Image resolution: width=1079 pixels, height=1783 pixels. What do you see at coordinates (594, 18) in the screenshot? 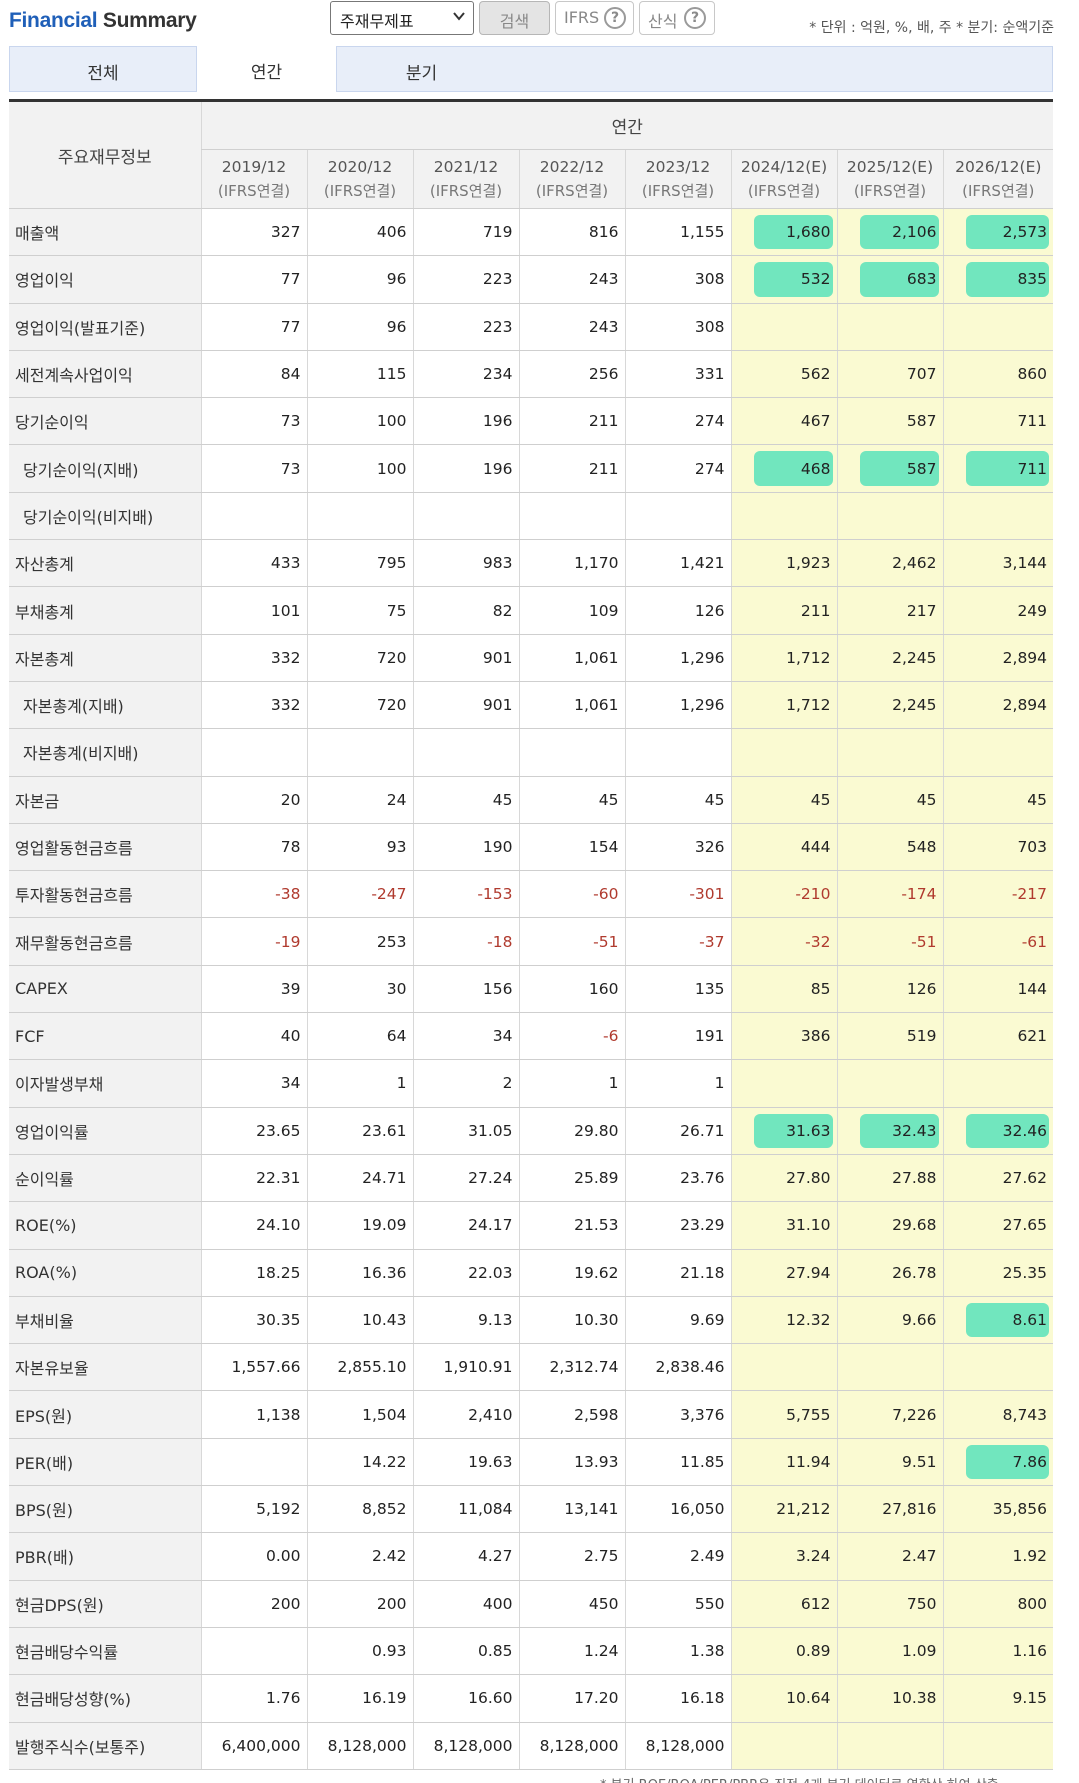
I see `ifrs-button: IFRS ?` at bounding box center [594, 18].